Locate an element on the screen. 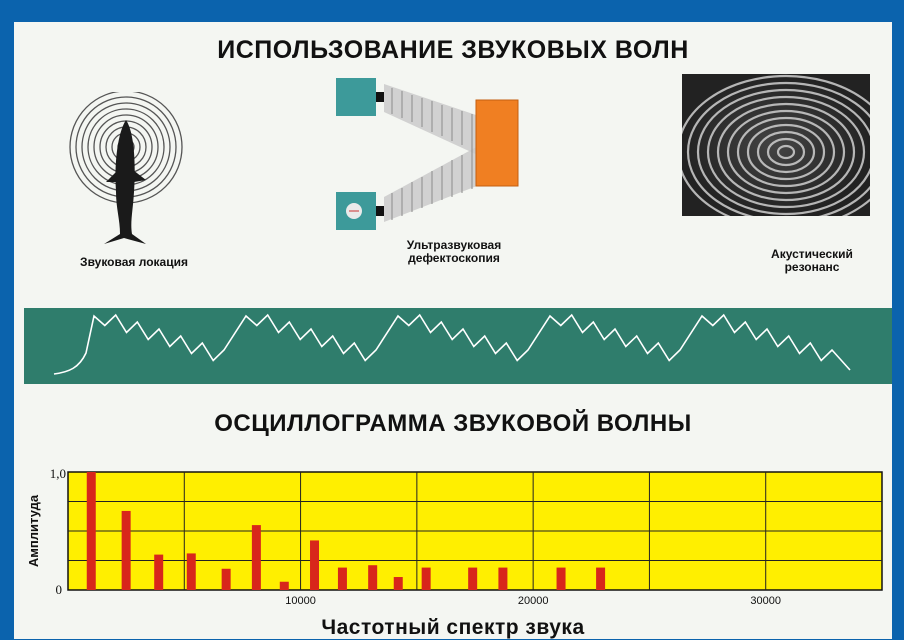  chart-x-tick-label: 20000 is located at coordinates (533, 601).